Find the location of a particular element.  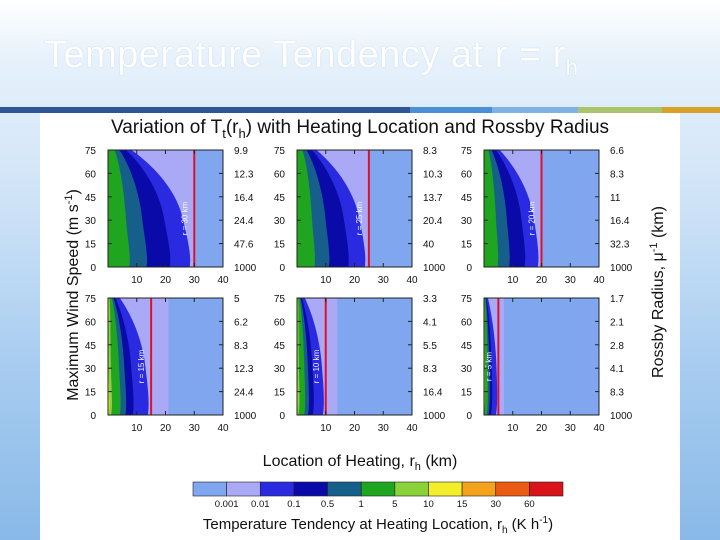

rossby-radius-label: r = 25 km is located at coordinates (359, 218).